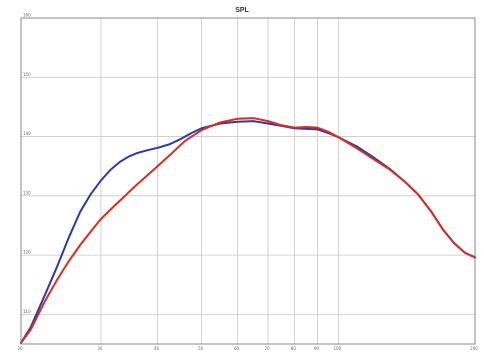 Image resolution: width=484 pixels, height=354 pixels. What do you see at coordinates (20, 348) in the screenshot?
I see `x-tick-label: 20` at bounding box center [20, 348].